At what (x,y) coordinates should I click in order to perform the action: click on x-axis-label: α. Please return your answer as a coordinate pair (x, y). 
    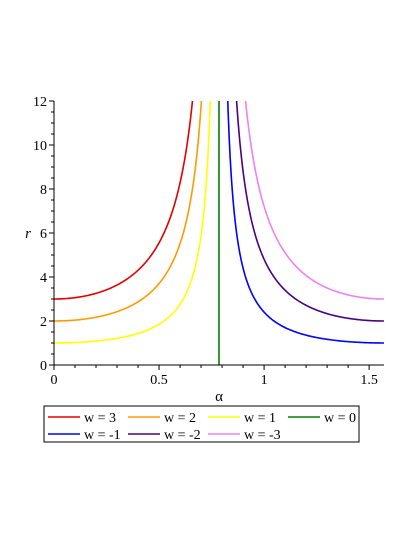
    Looking at the image, I should click on (219, 397).